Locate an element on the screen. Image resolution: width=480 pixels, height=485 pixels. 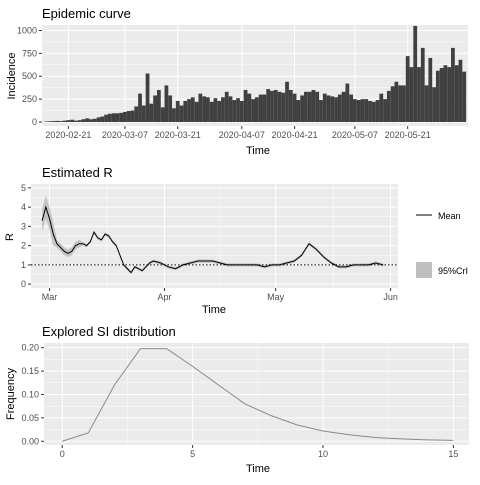
x-tick-label: Jun is located at coordinates (390, 297).